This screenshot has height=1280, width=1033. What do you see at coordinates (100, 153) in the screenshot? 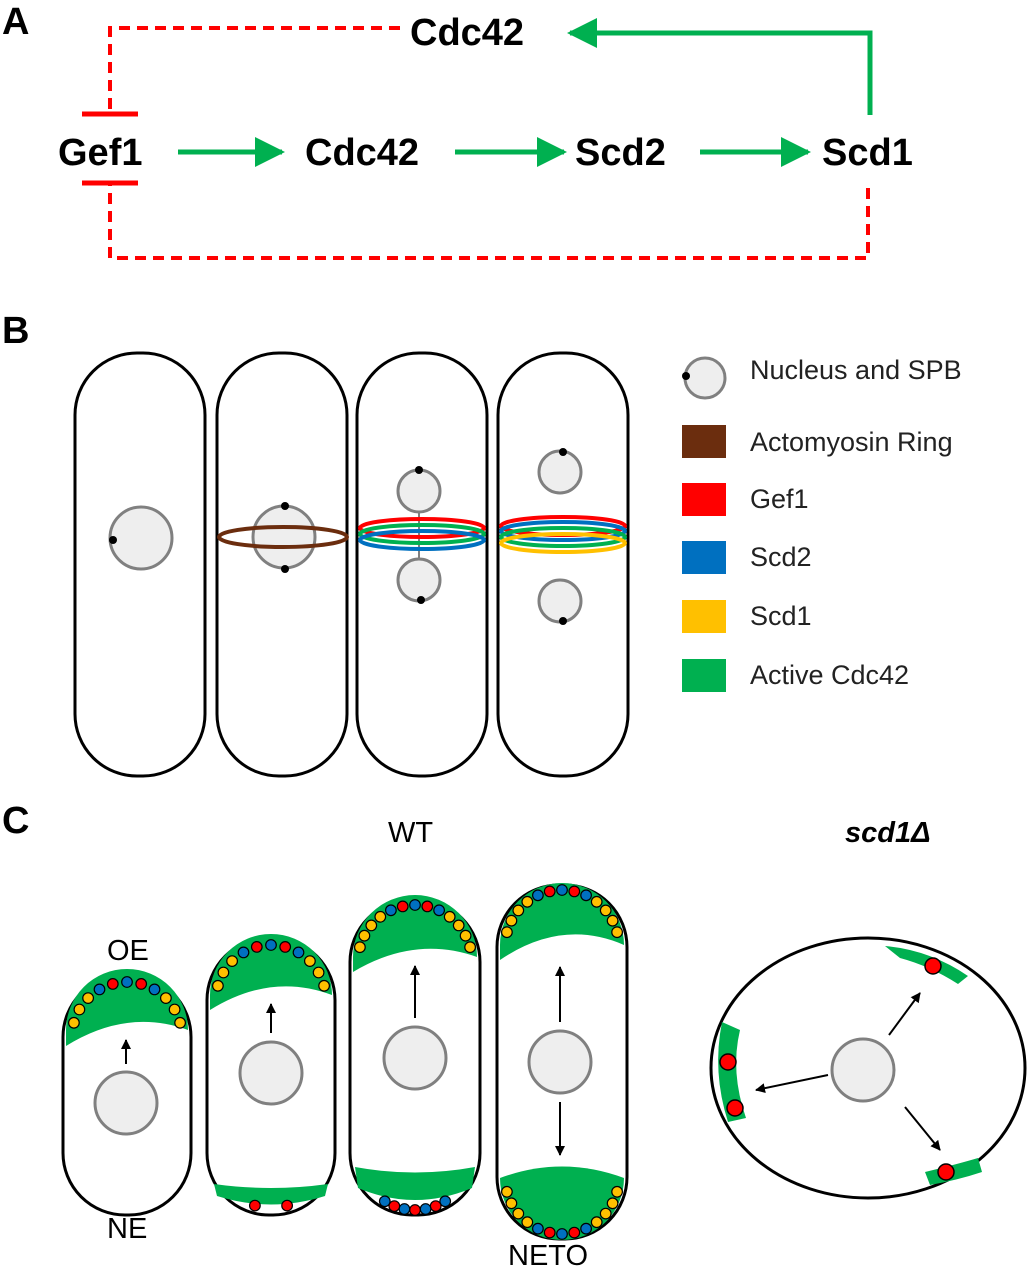
I see `node-gef1: Gef1` at bounding box center [100, 153].